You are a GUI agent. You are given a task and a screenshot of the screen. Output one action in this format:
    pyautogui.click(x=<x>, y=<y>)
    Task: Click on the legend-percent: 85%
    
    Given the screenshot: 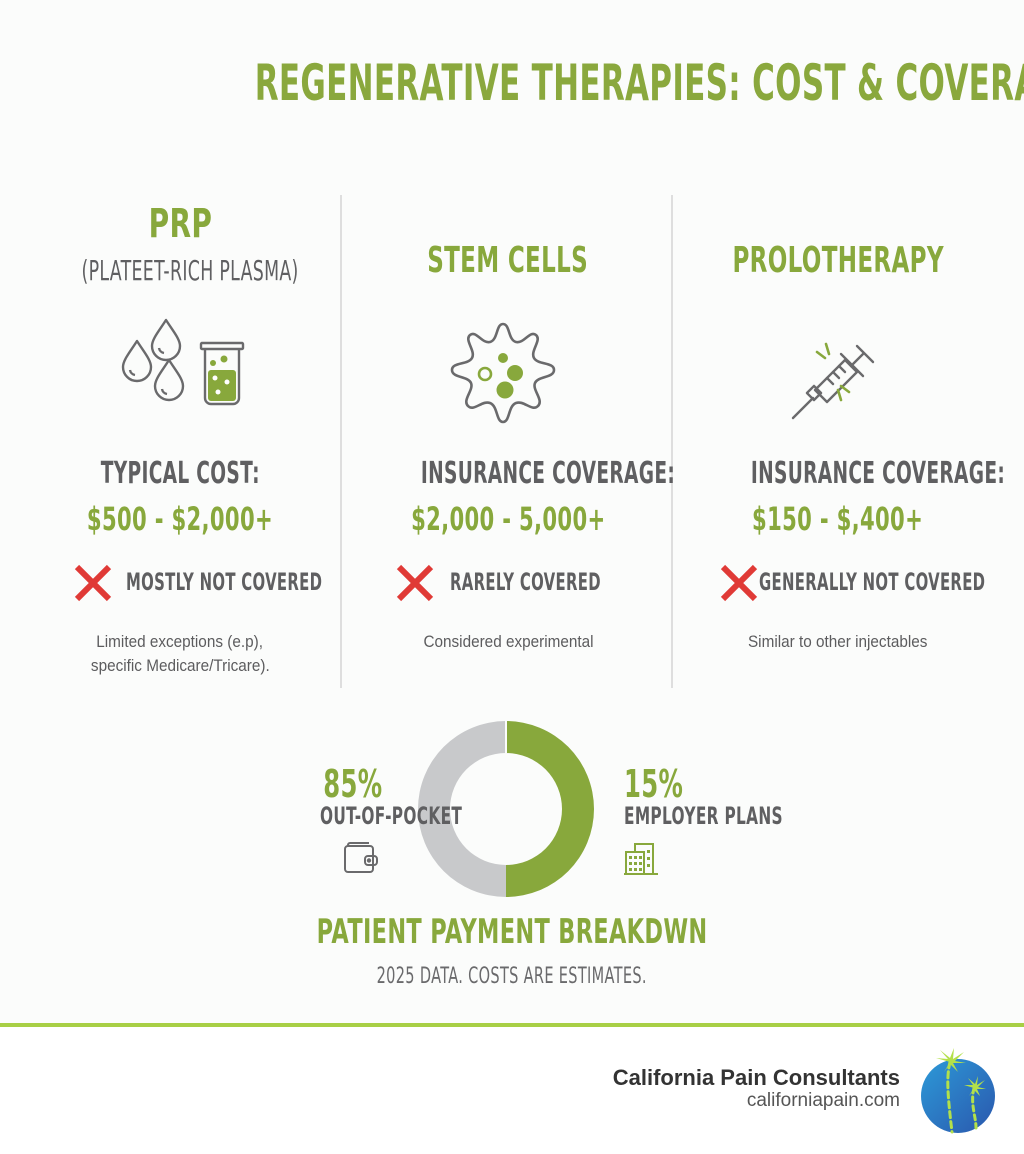 What is the action you would take?
    pyautogui.click(x=352, y=784)
    